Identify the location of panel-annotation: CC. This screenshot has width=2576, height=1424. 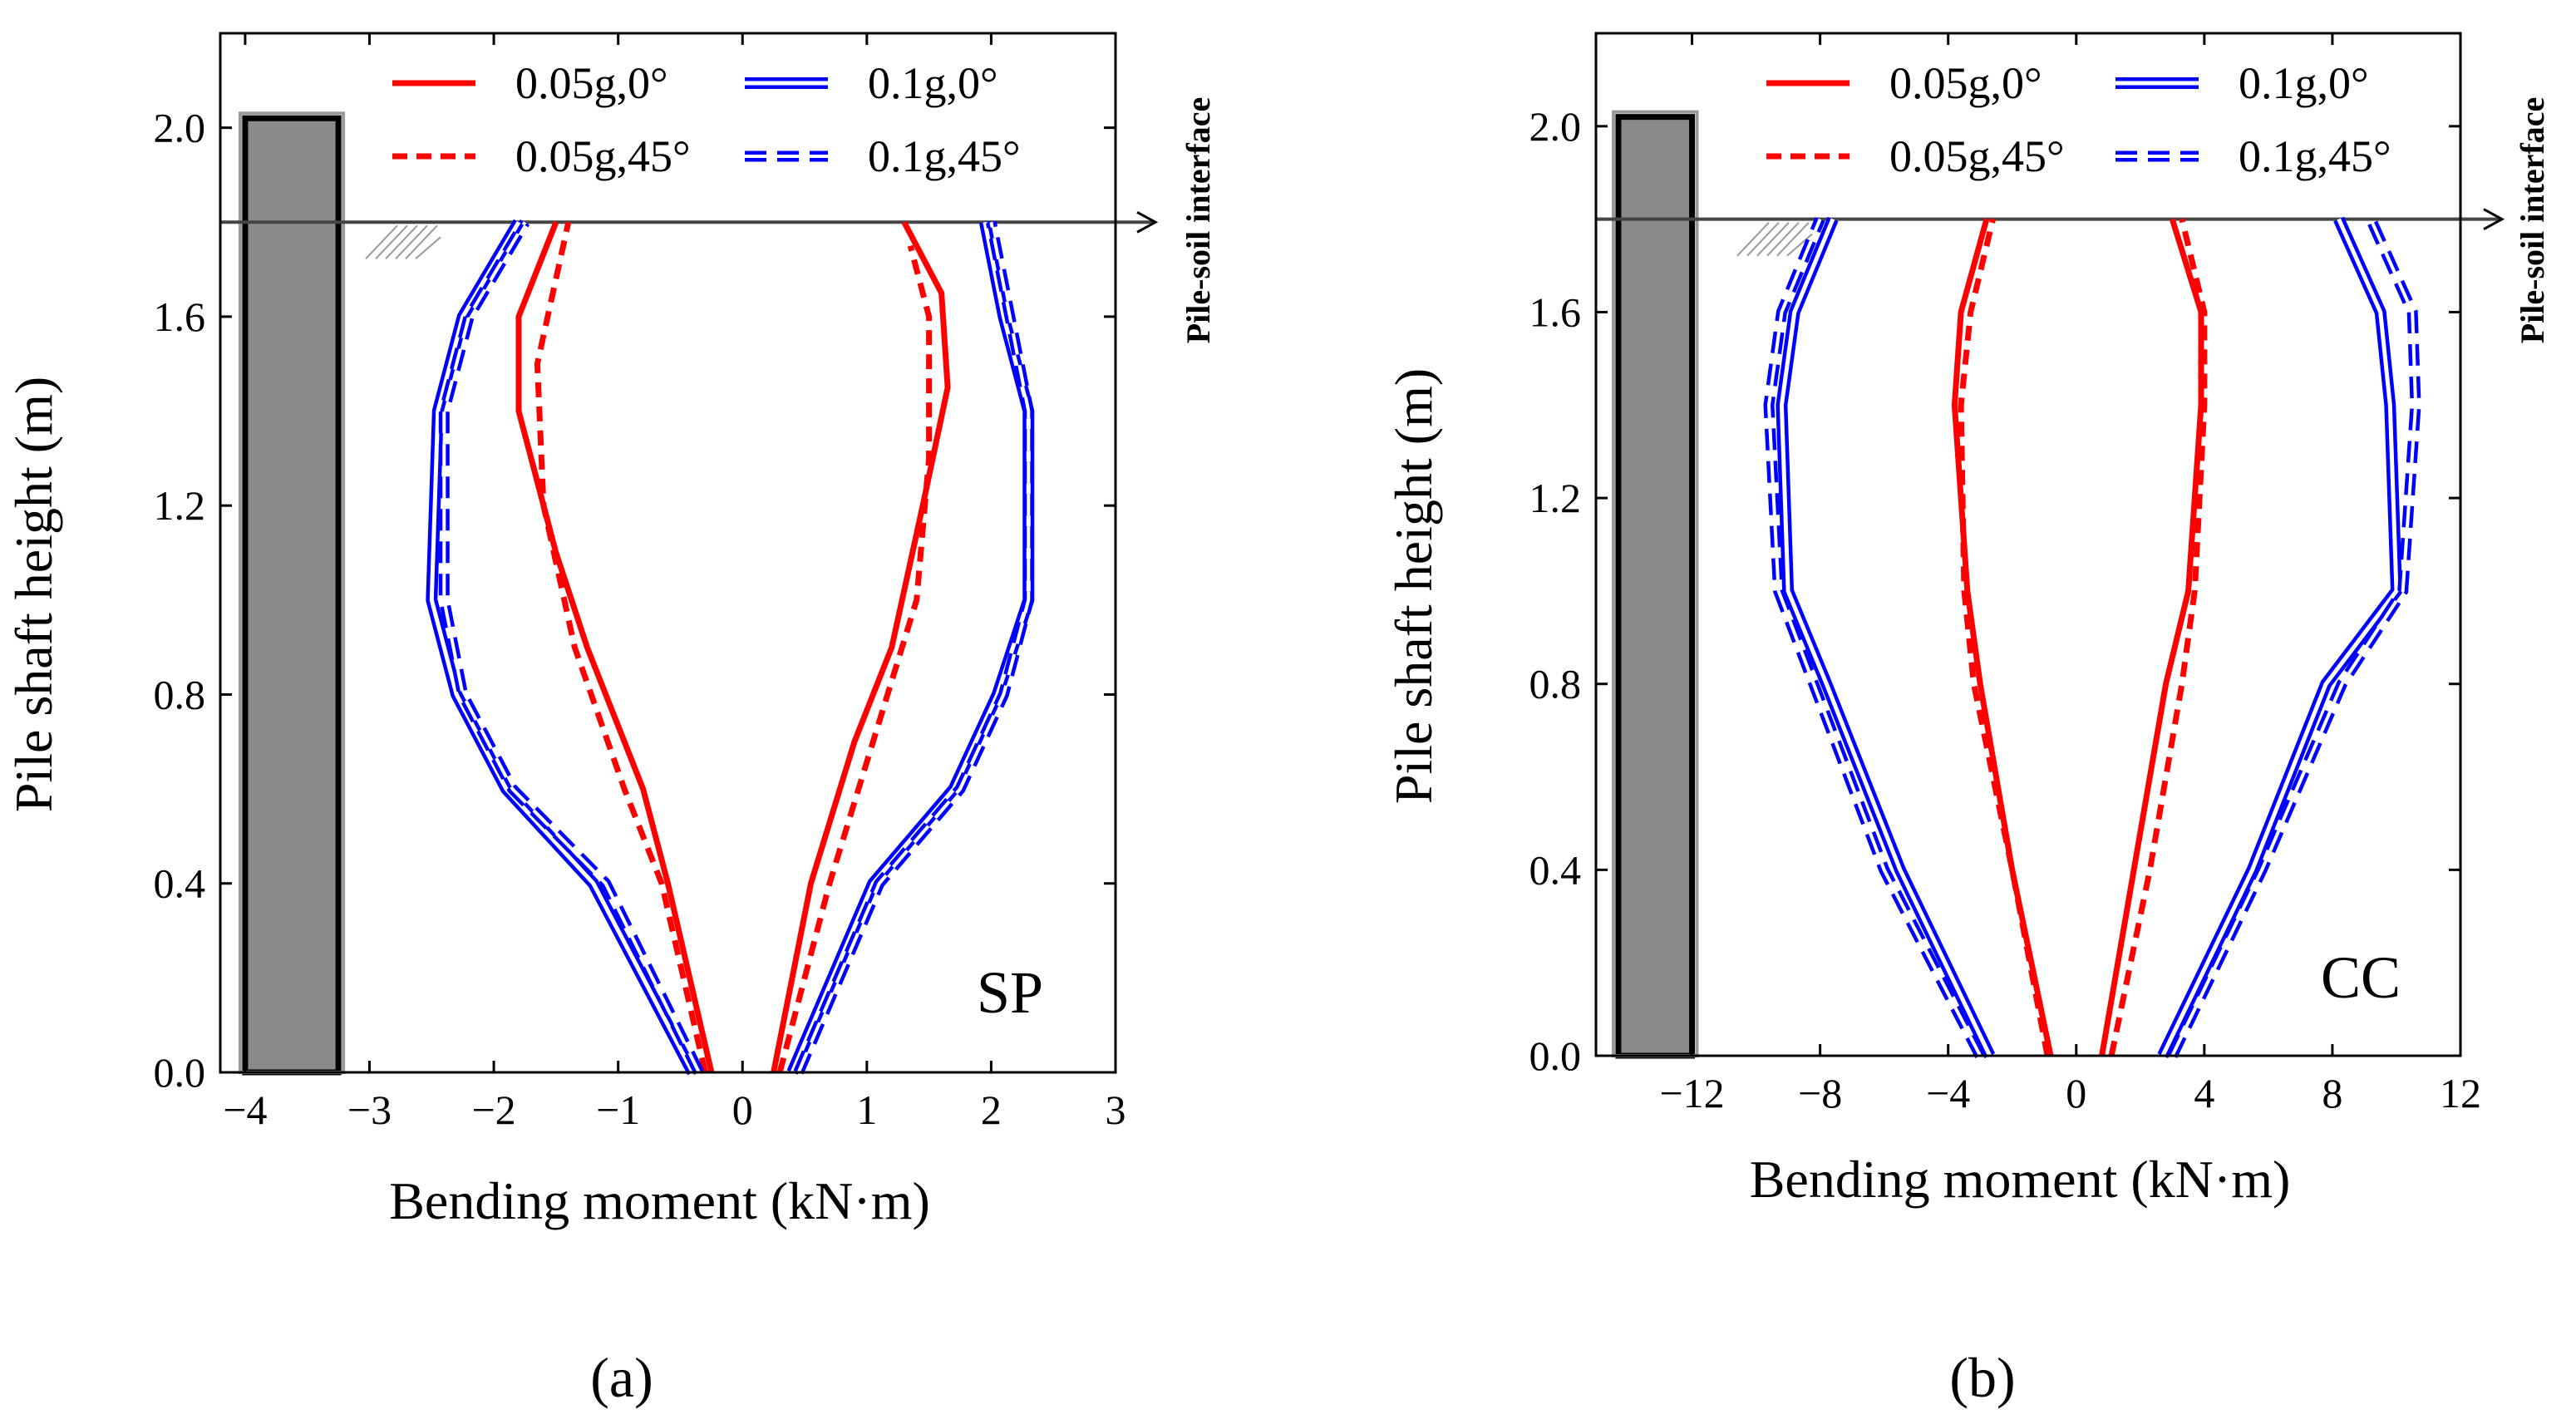
(2361, 977).